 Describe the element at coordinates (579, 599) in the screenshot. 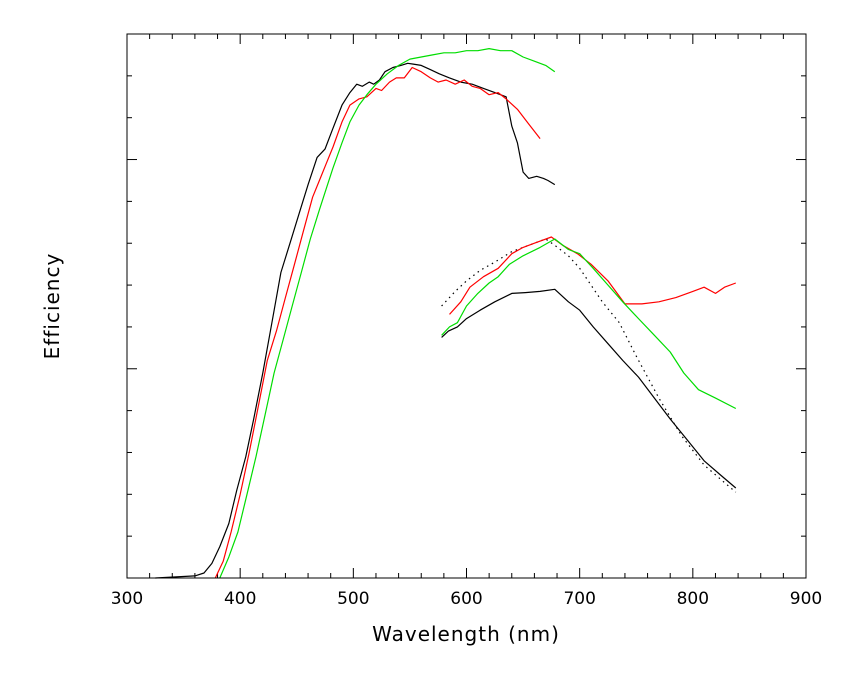

I see `x-tick-label: 700` at that location.